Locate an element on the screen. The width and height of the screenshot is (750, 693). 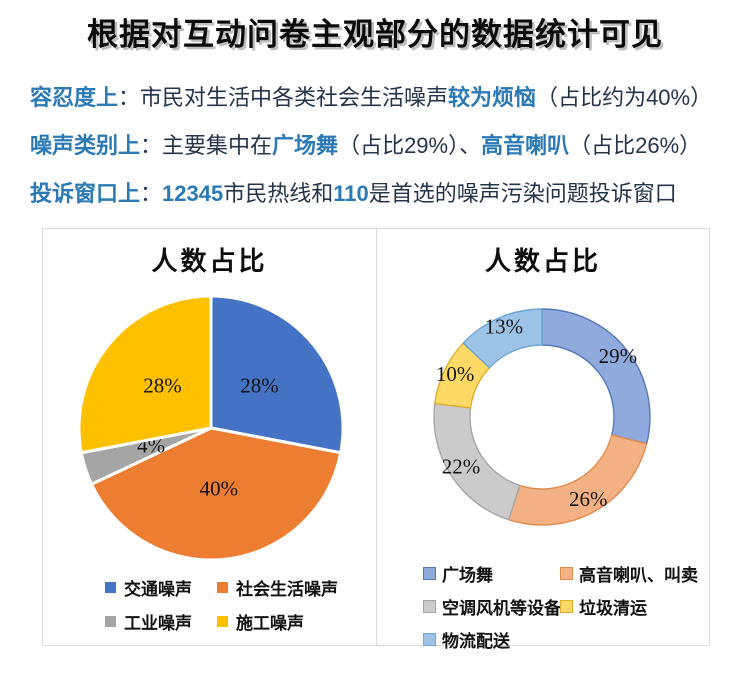
donut-legend: 广场舞 高音喇叭、叫卖 空调风机等设备 垃圾清运 物流配送 is located at coordinates (560, 606).